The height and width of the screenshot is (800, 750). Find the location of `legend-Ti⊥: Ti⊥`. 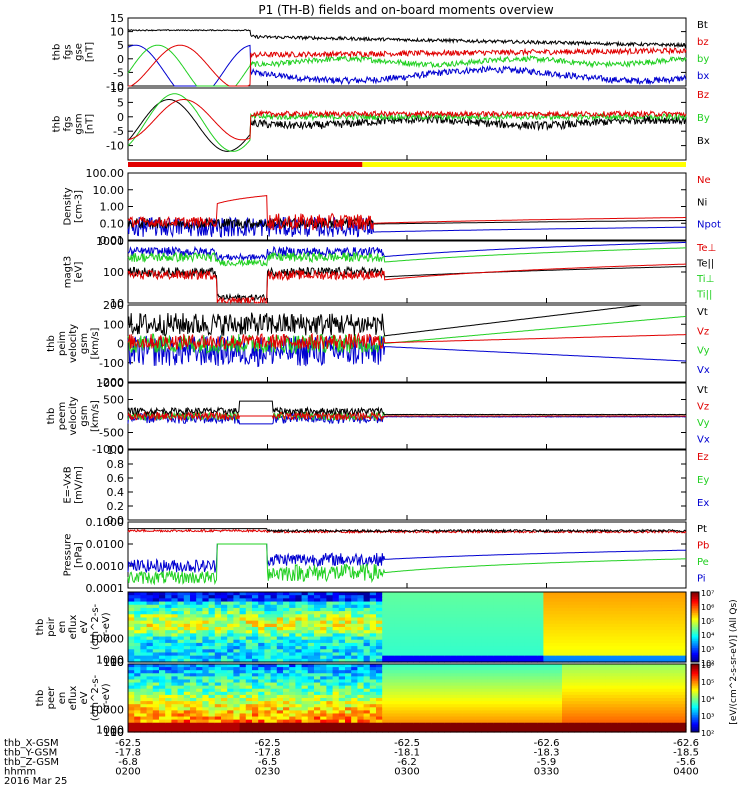

legend-Ti⊥: Ti⊥ is located at coordinates (705, 279).